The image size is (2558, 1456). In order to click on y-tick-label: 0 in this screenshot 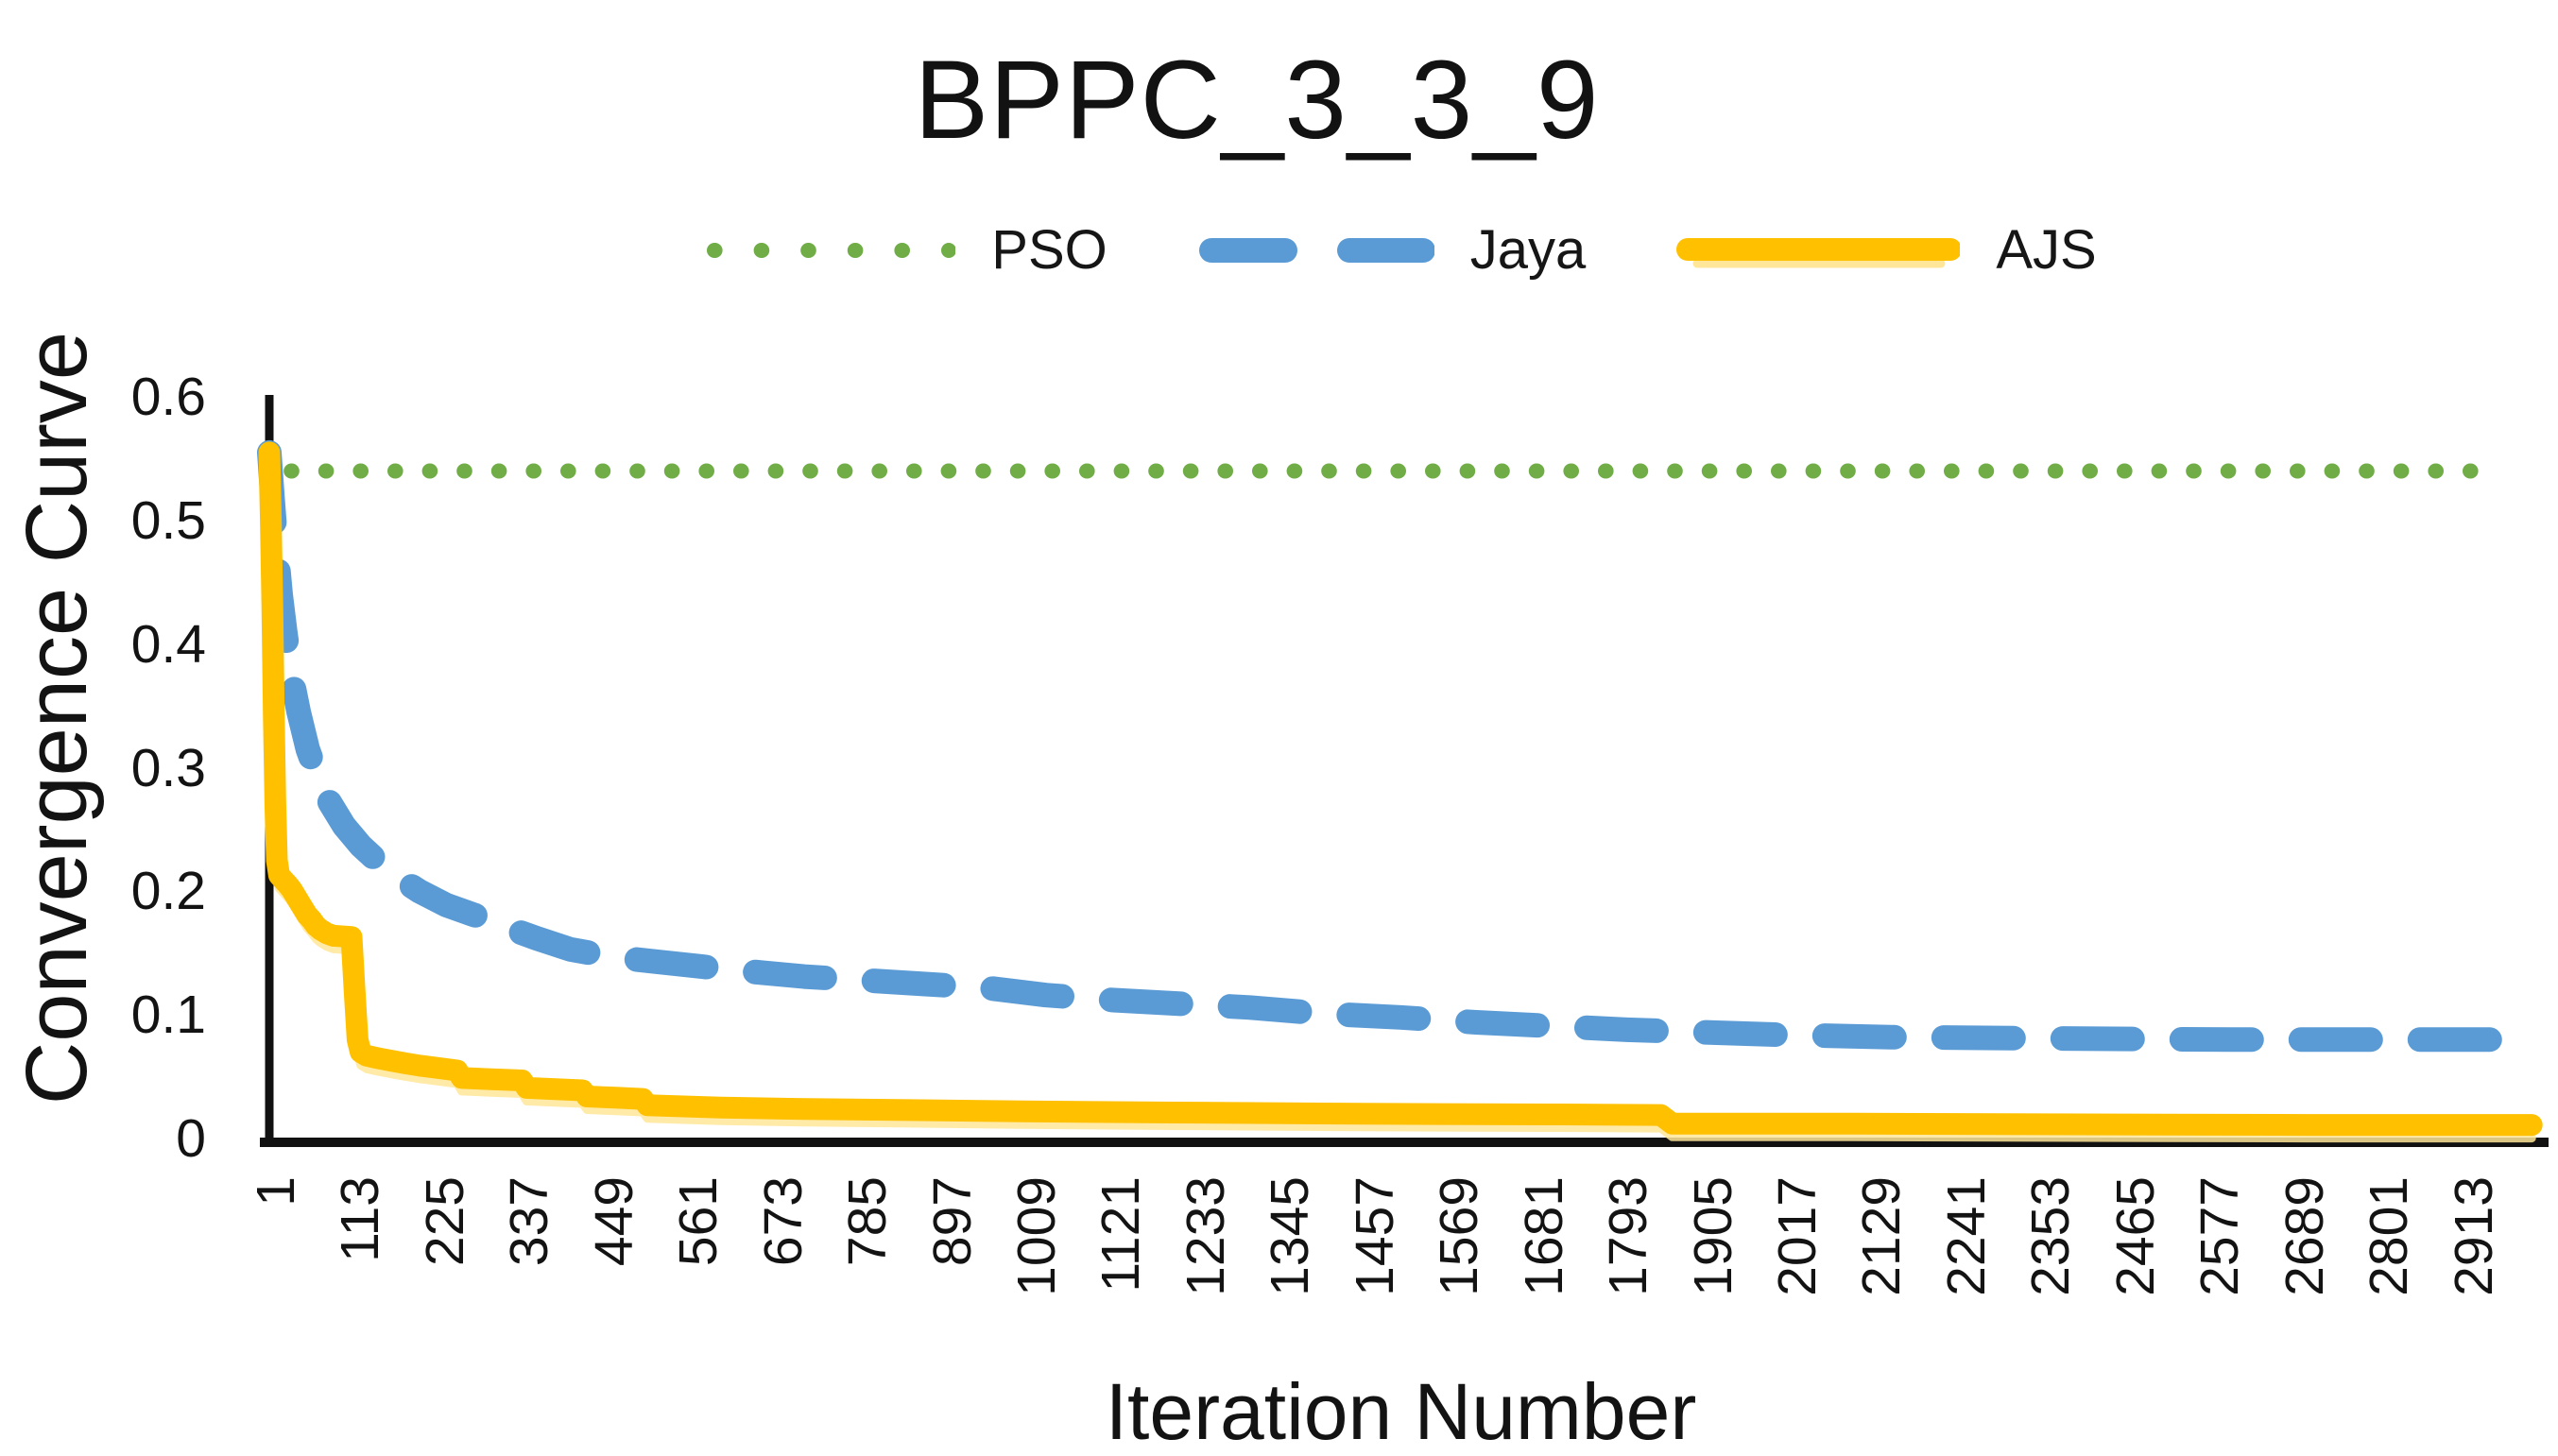, I will do `click(191, 1139)`.